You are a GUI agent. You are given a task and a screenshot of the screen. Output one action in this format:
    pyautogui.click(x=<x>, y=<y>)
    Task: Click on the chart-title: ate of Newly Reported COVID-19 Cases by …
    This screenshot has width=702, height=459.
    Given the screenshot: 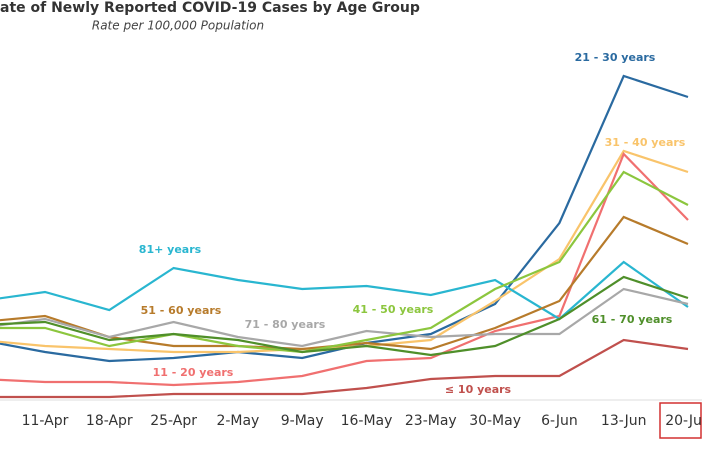 What is the action you would take?
    pyautogui.click(x=210, y=8)
    